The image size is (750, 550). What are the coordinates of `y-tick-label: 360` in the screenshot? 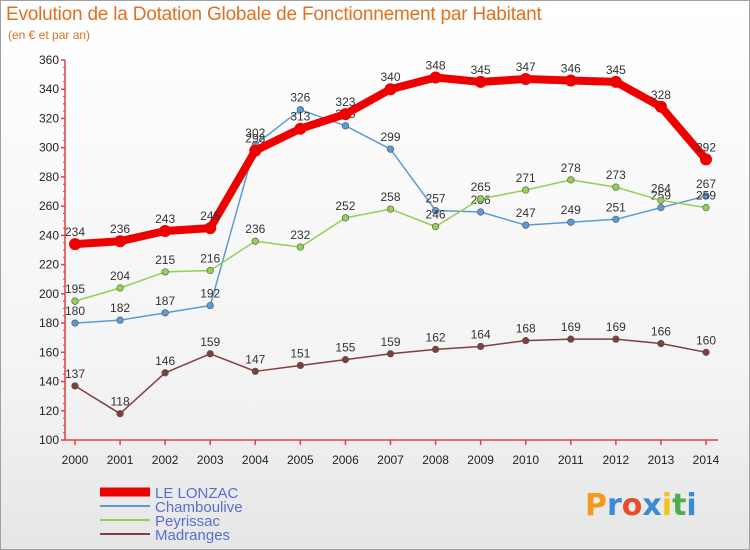 It's located at (49, 60).